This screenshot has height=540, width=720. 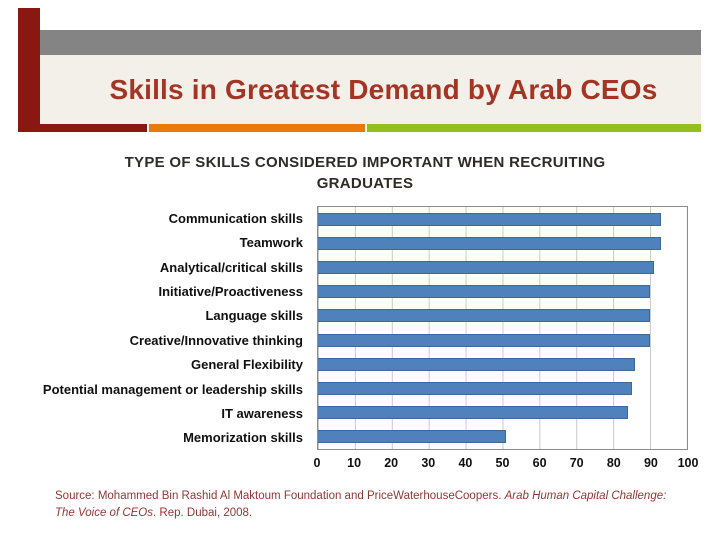 I want to click on category-label: IT awareness, so click(x=262, y=413).